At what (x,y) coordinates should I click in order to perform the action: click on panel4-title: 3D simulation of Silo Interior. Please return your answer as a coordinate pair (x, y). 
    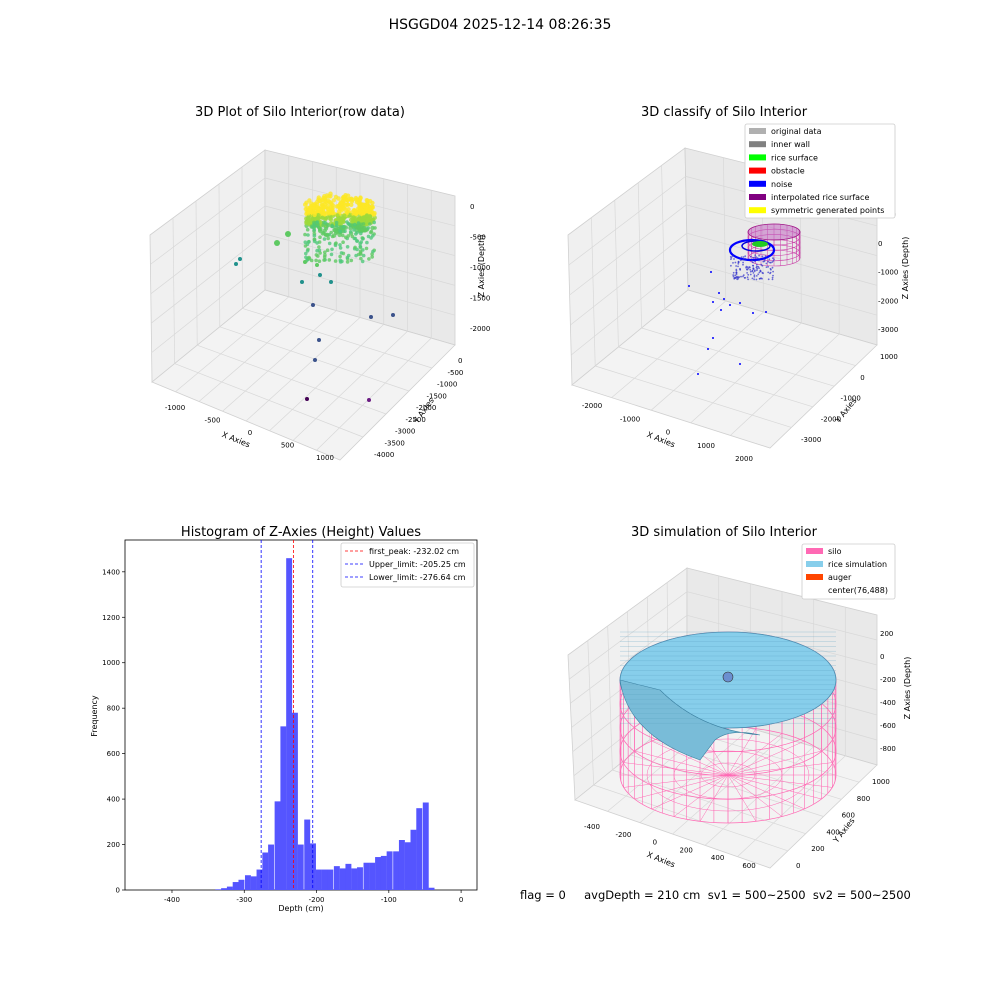
    Looking at the image, I should click on (724, 532).